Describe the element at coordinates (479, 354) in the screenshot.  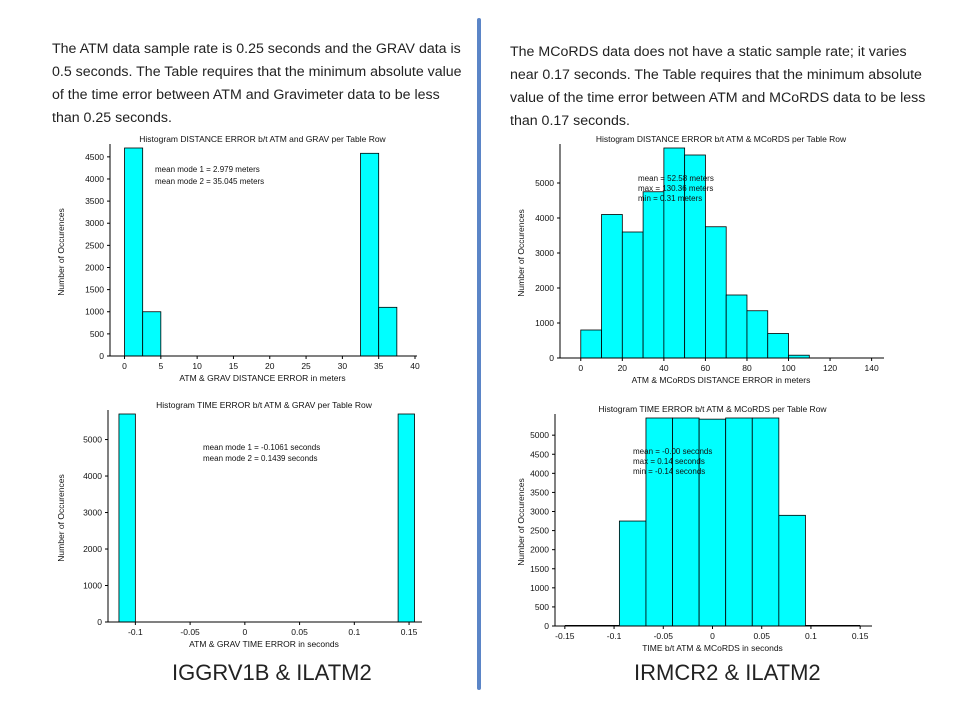
I see `center-divider` at that location.